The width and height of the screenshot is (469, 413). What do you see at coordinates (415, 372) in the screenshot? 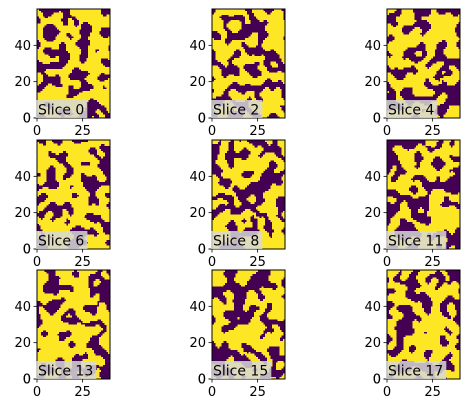
I see `slice-label-text: Slice 17` at bounding box center [415, 372].